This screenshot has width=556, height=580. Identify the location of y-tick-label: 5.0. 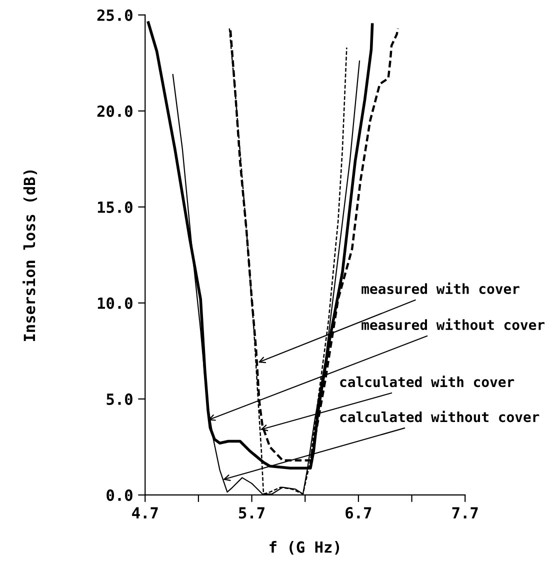
(119, 399).